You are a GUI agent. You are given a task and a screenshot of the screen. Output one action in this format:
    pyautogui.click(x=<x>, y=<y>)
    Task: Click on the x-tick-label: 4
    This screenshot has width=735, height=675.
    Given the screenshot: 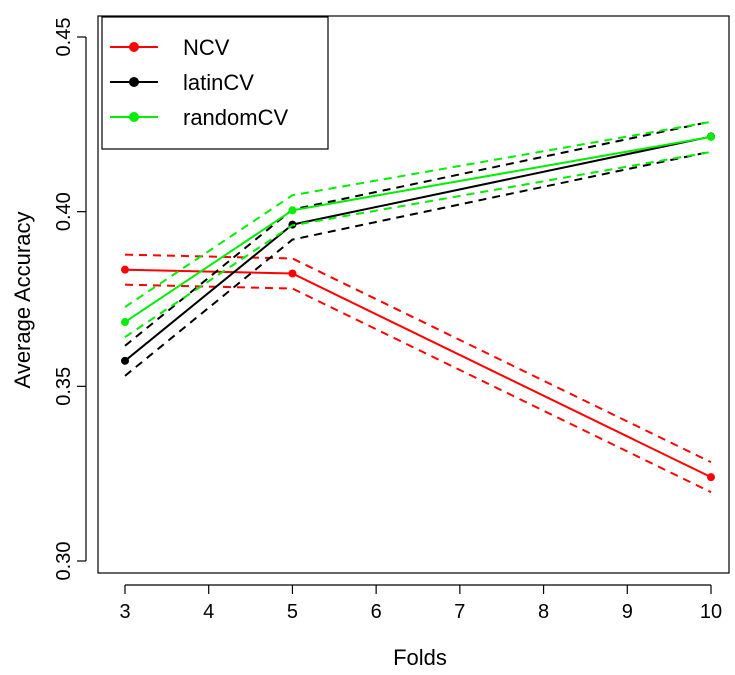 What is the action you would take?
    pyautogui.click(x=208, y=612)
    